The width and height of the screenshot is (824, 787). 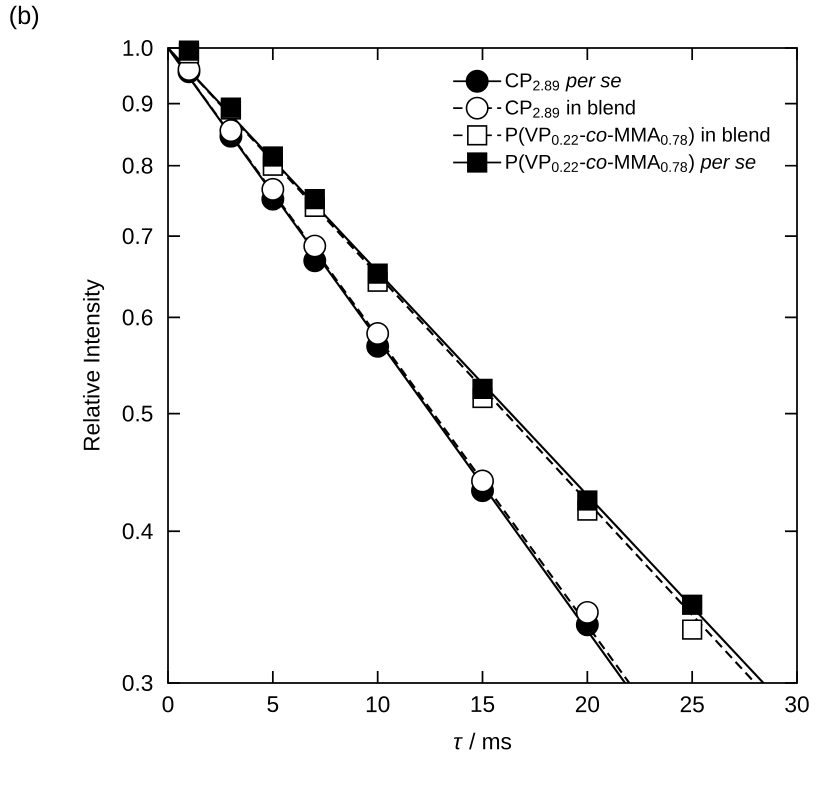 I want to click on y-tick-label: 0.3, so click(x=137, y=683).